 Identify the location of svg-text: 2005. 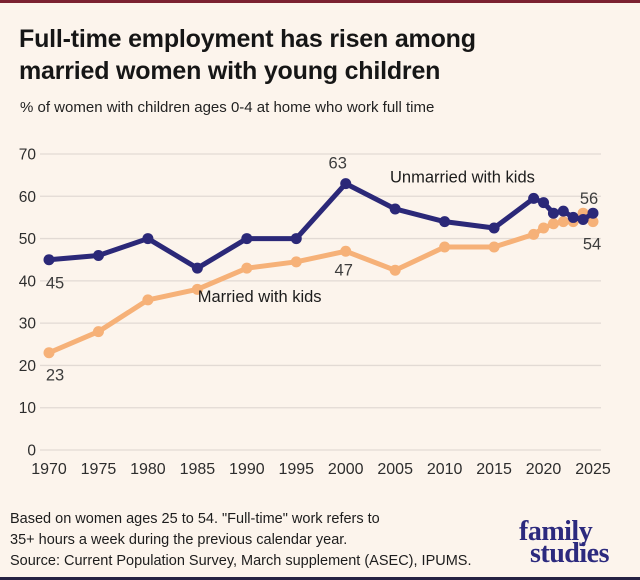
(395, 469).